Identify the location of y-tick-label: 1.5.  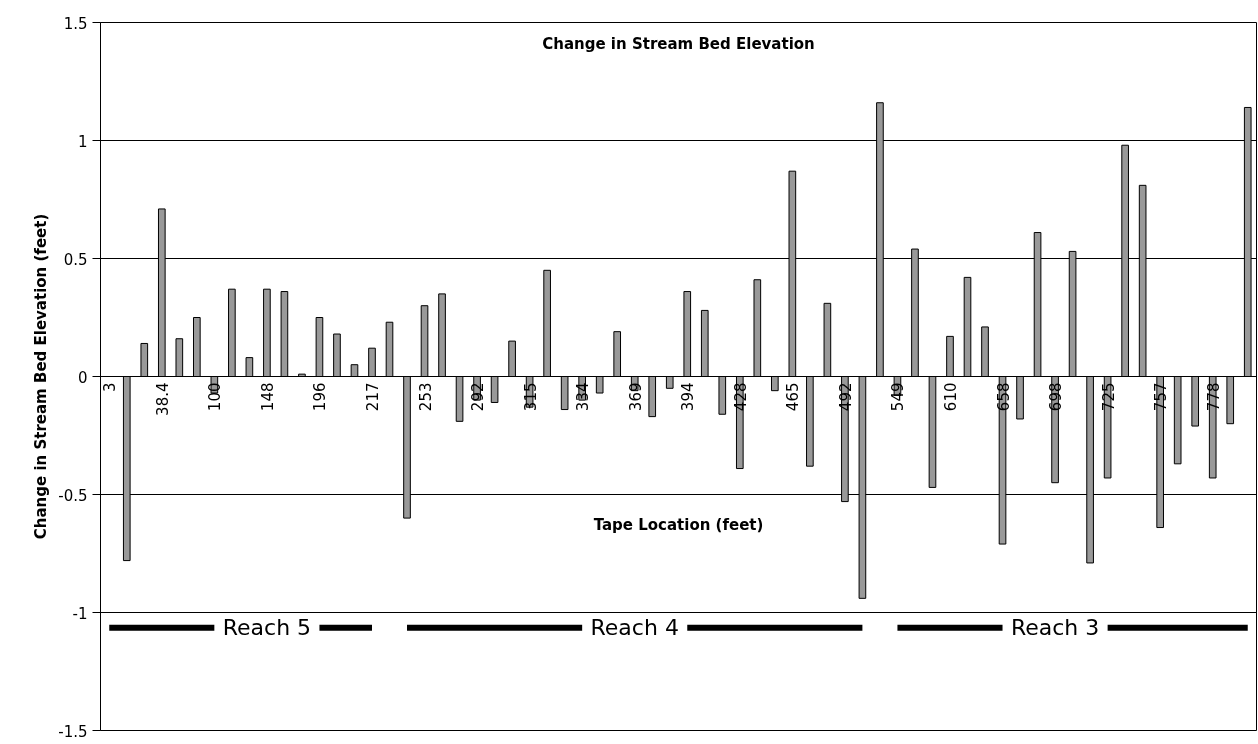
(75, 23).